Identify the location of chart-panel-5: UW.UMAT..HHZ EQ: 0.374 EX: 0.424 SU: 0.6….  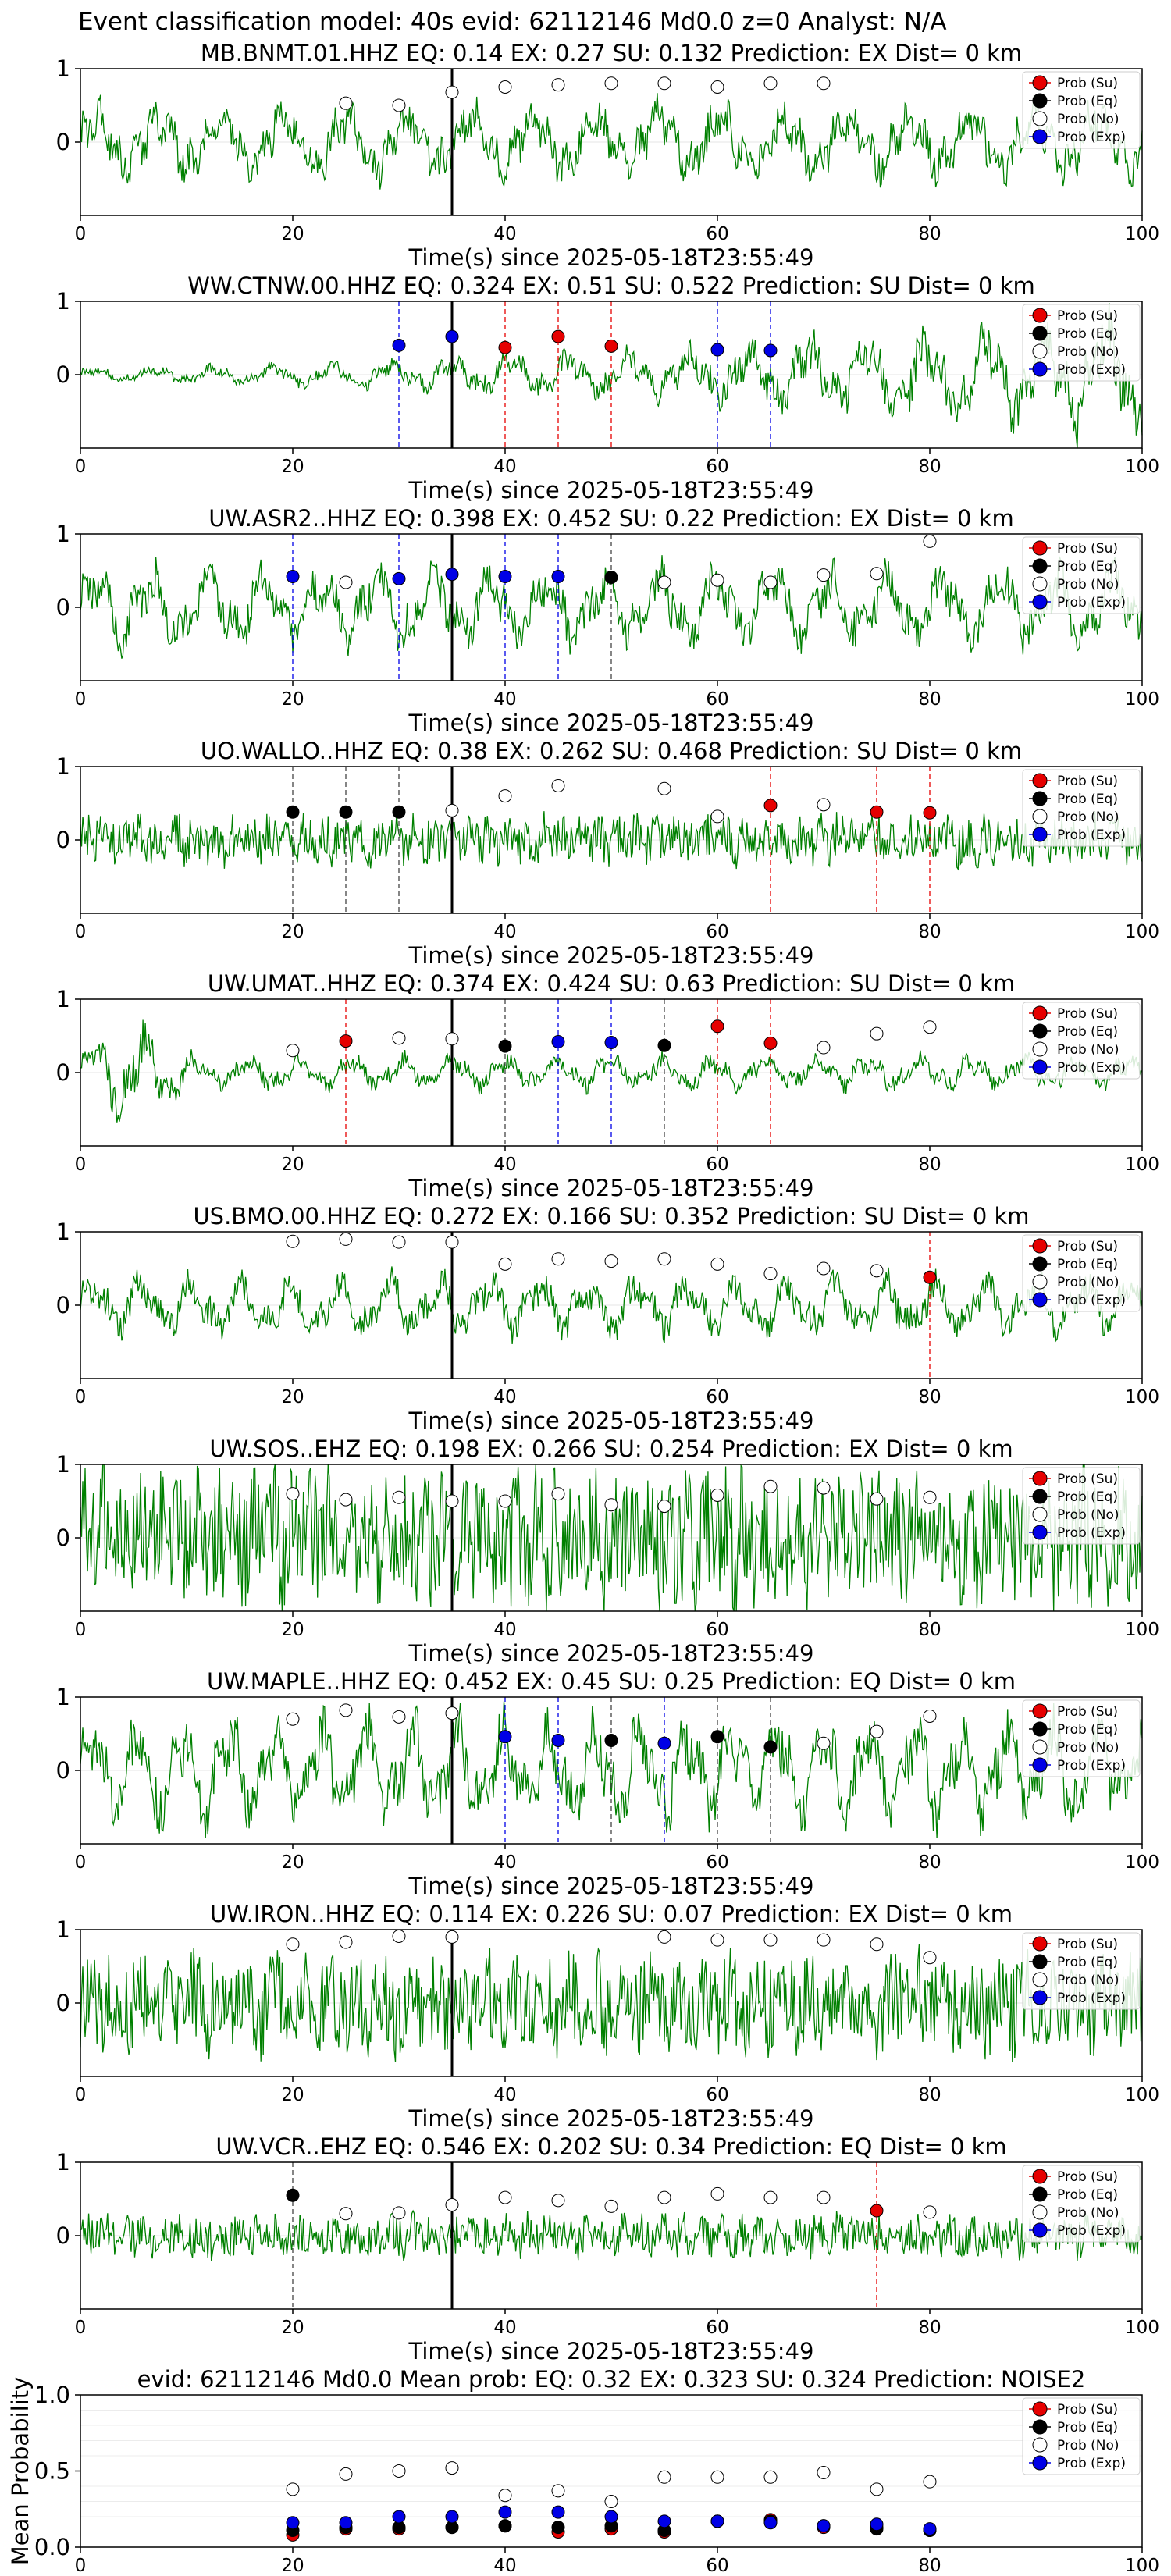
(607, 1085).